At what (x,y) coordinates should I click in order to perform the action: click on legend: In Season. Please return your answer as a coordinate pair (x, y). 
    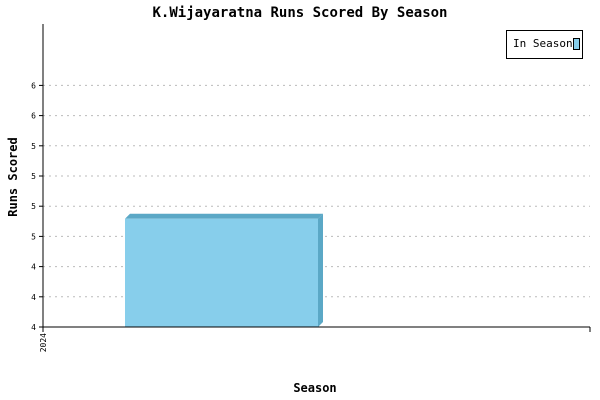
    Looking at the image, I should click on (544, 44).